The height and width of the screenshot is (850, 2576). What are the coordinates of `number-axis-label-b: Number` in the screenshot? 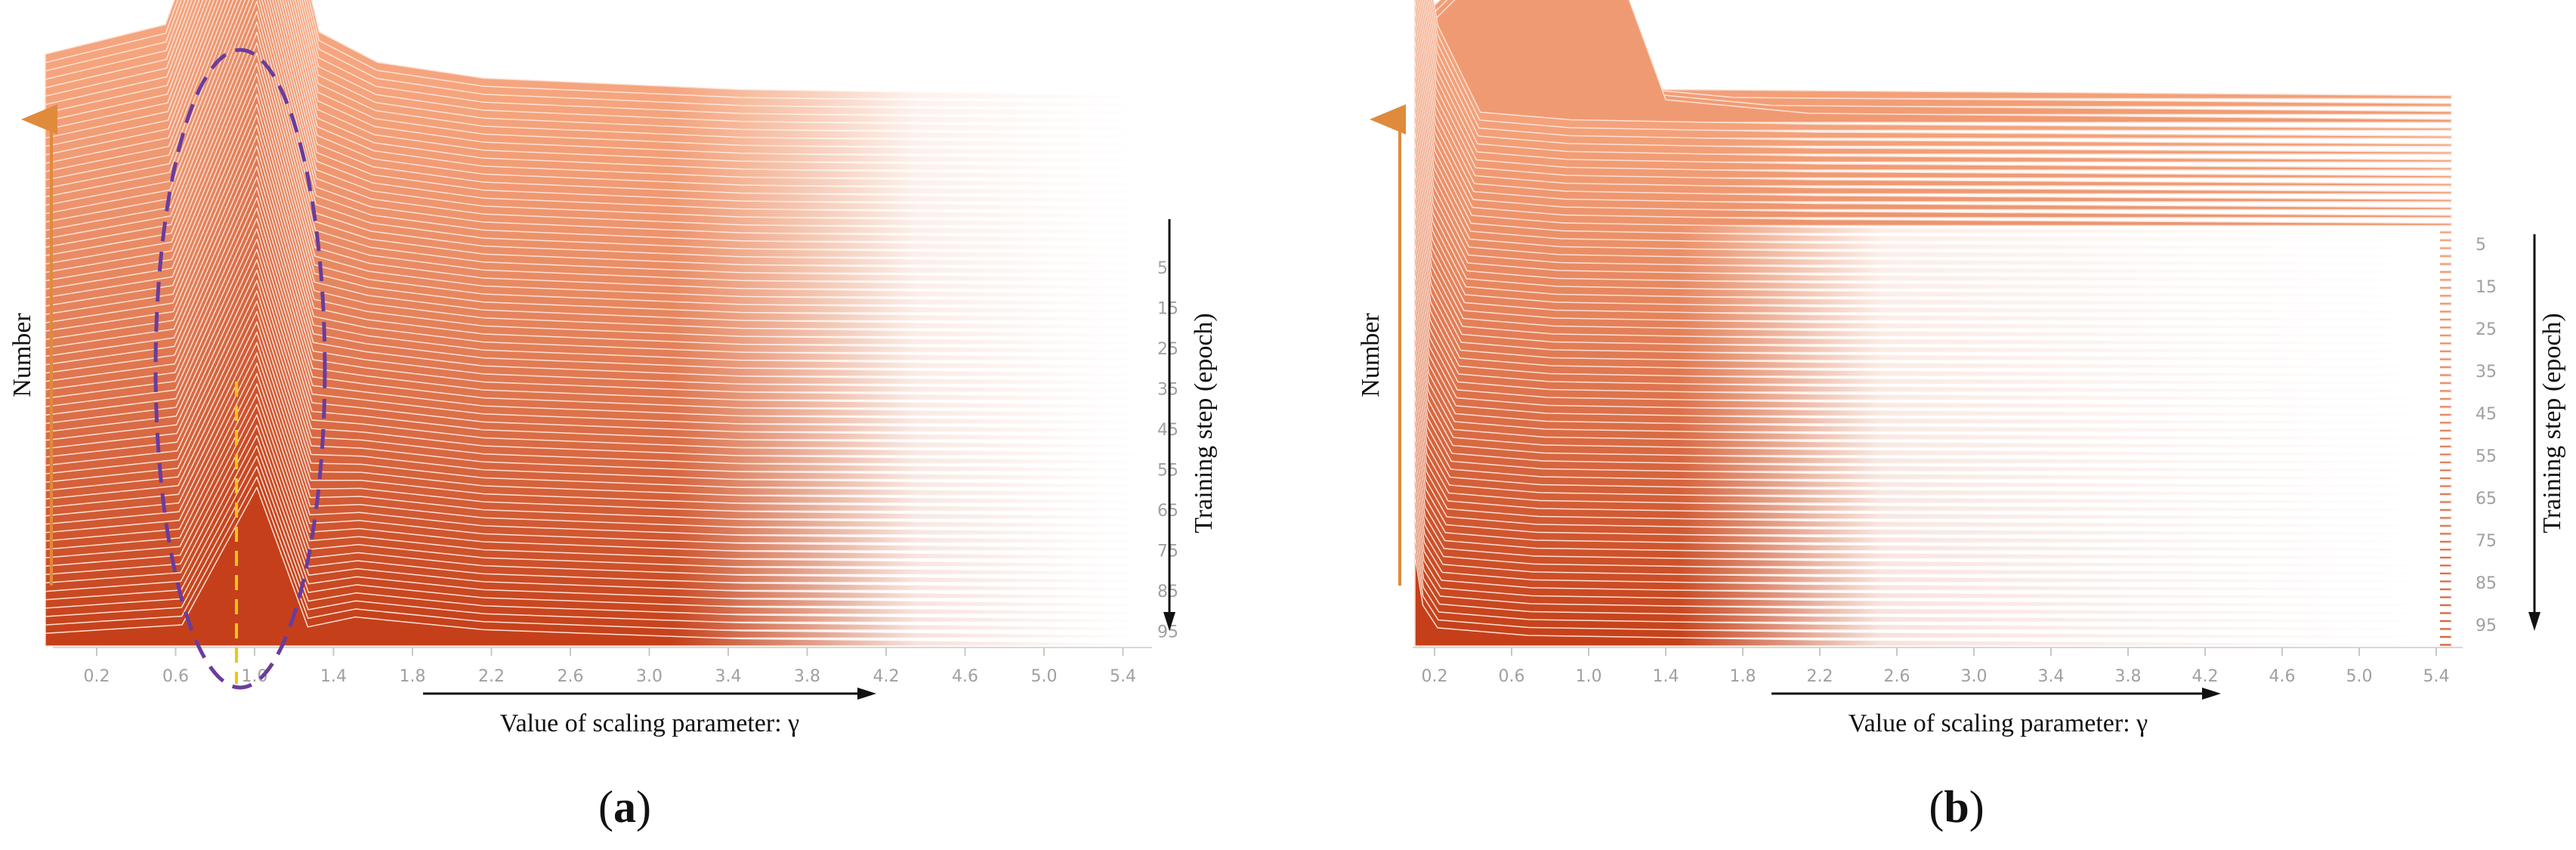 It's located at (1371, 355).